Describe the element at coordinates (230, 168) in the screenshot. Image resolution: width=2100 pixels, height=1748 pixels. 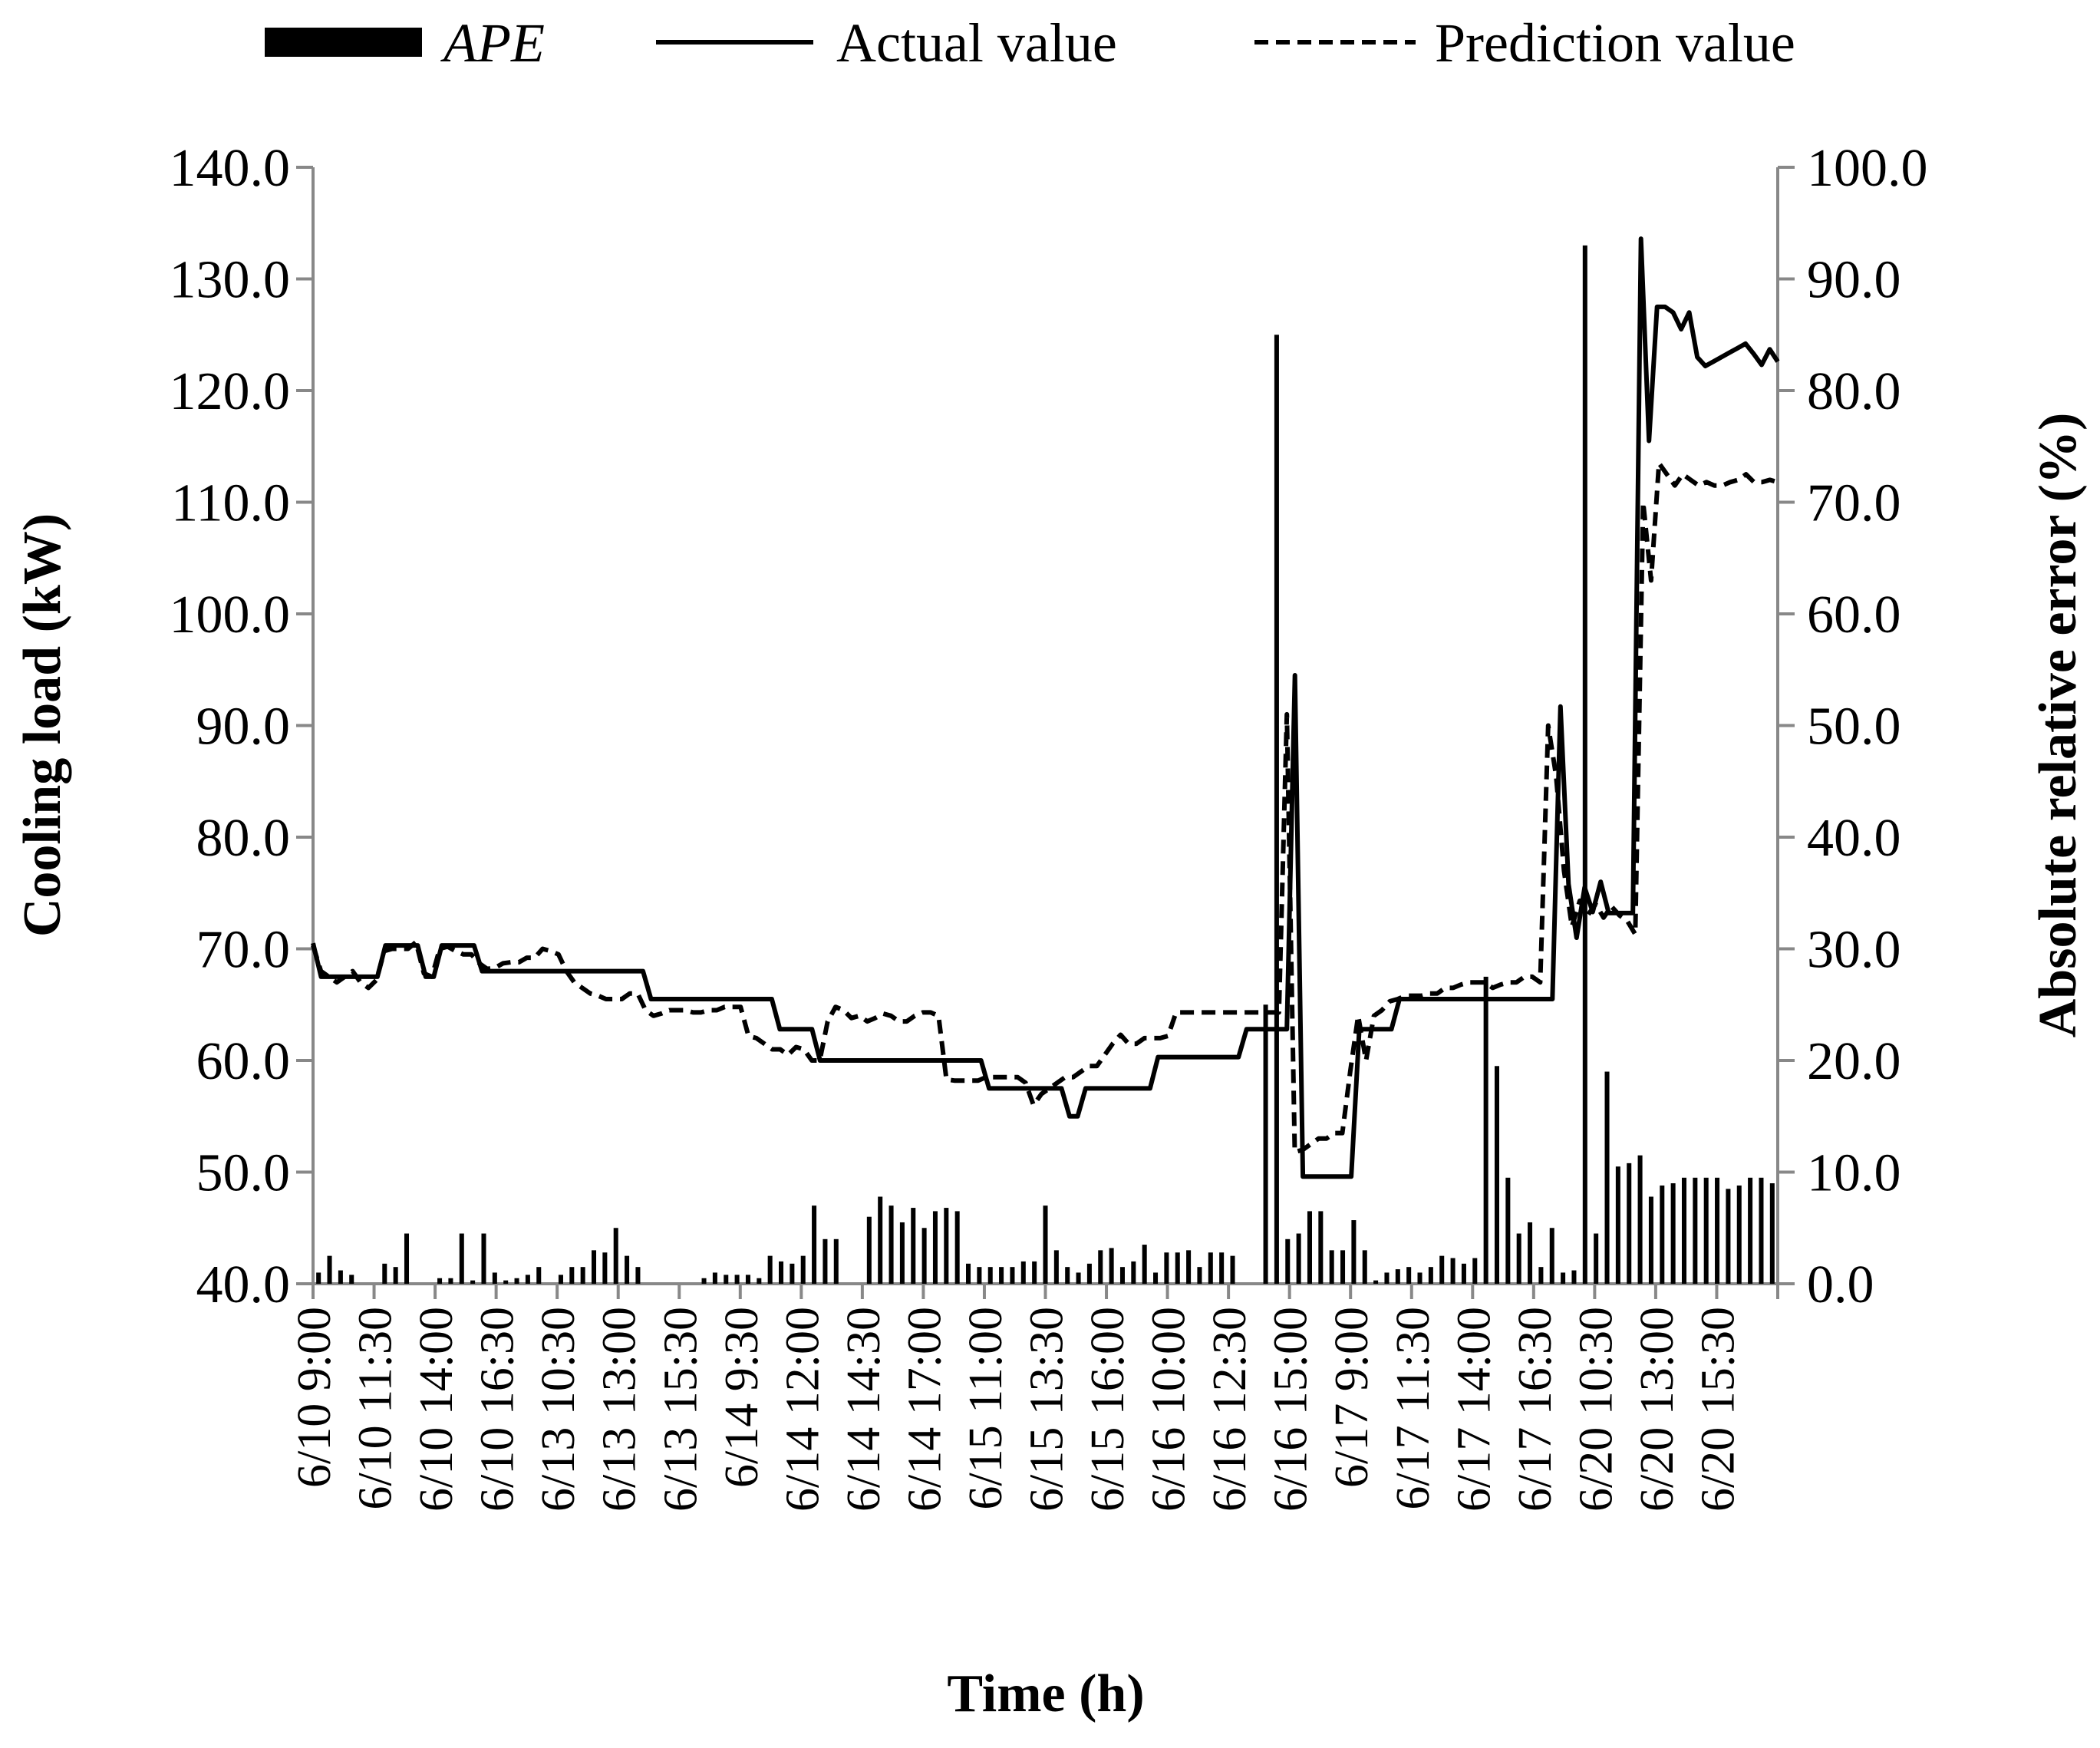
I see `left-tick-label: 140.0` at that location.